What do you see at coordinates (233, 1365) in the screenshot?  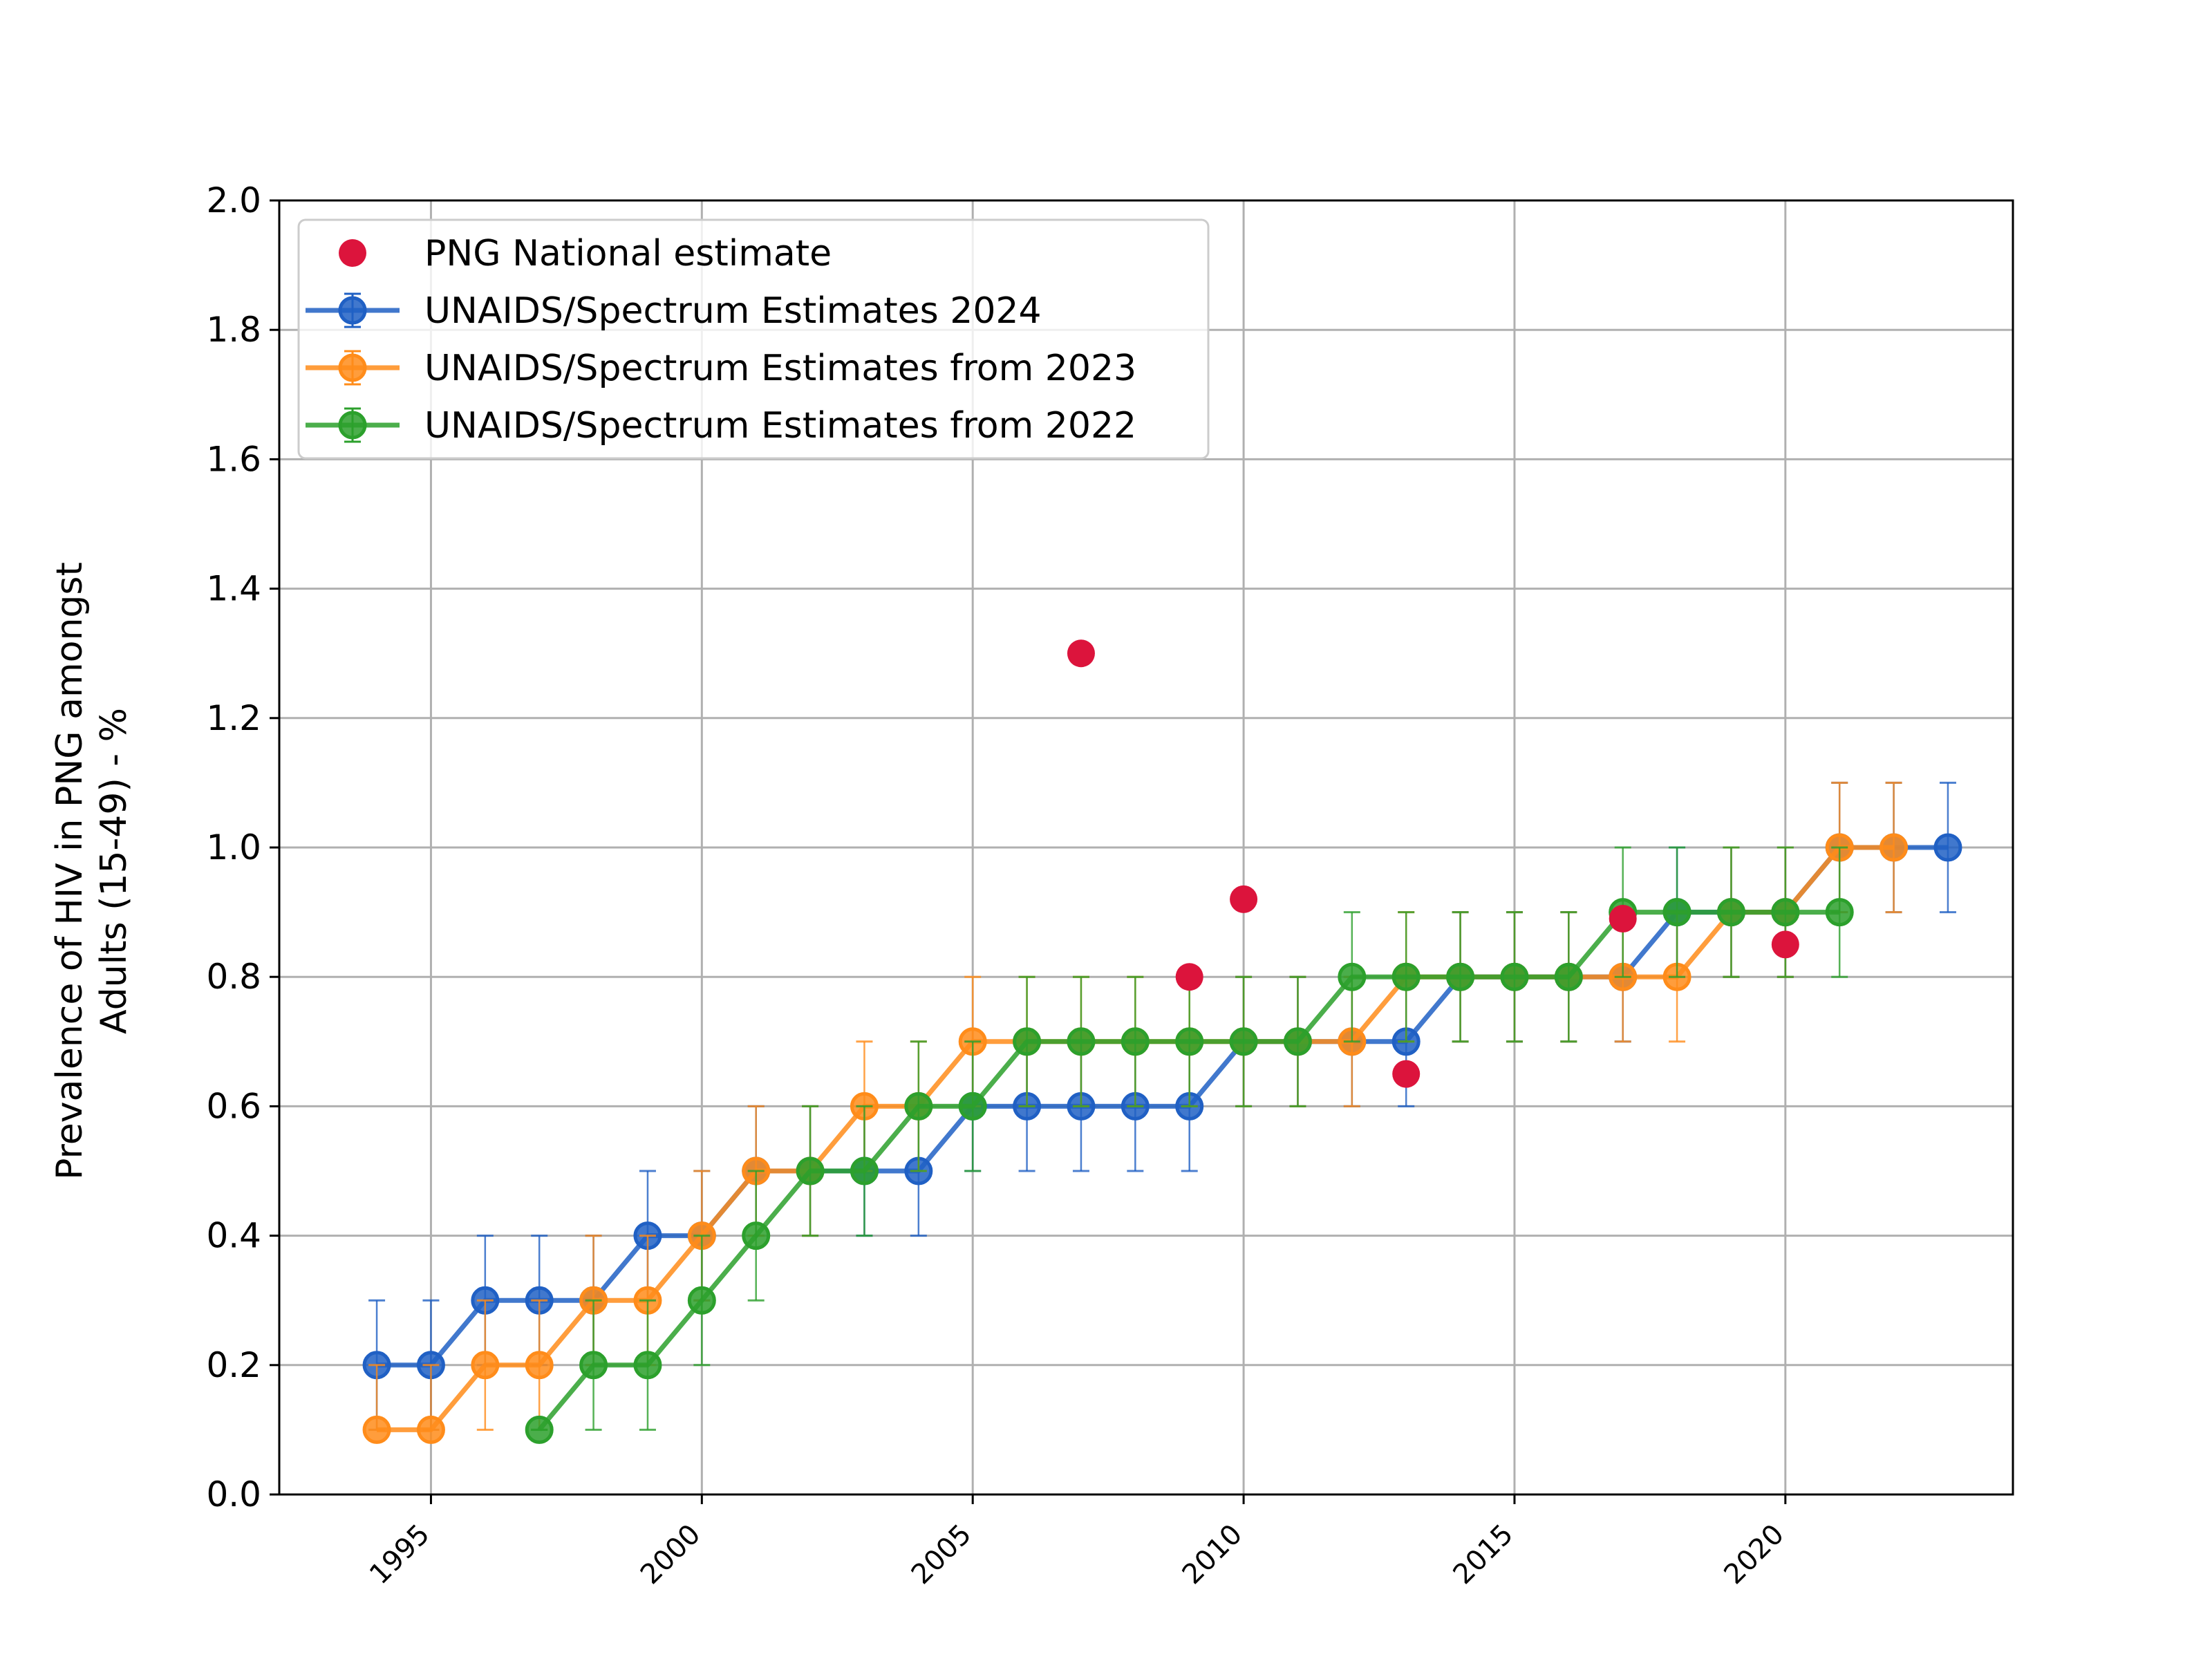 I see `y-tick-label: 0.2` at bounding box center [233, 1365].